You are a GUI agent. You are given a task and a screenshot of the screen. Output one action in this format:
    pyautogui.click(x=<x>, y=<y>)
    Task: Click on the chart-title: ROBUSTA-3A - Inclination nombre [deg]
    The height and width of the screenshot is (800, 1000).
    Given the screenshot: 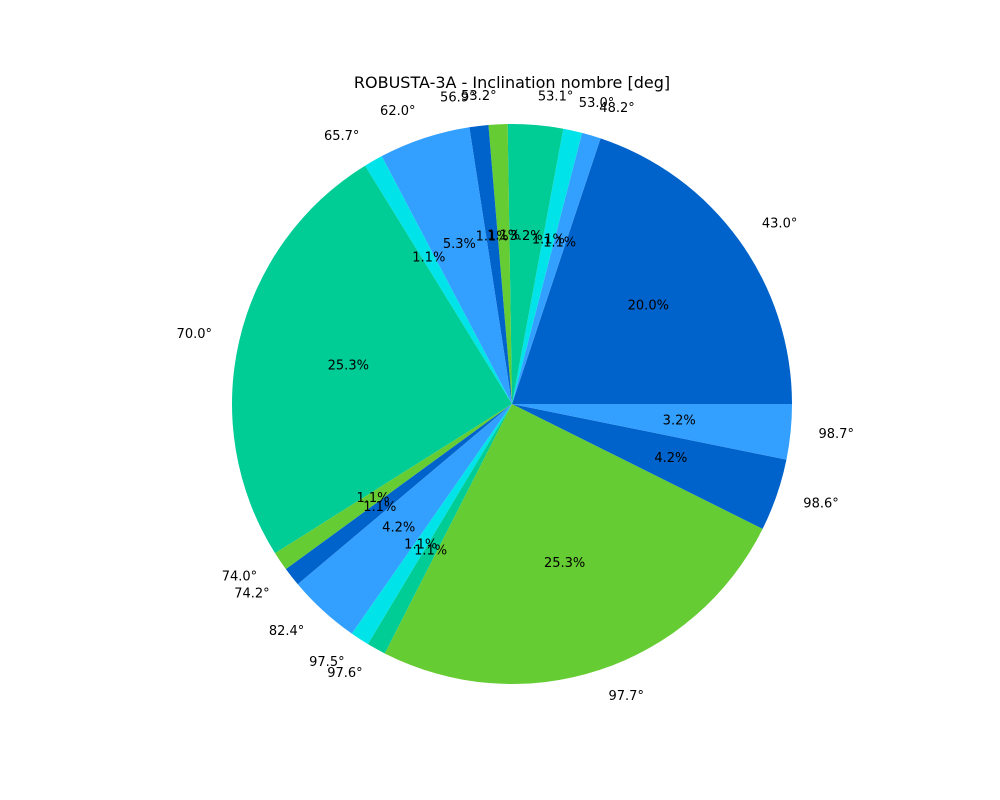 What is the action you would take?
    pyautogui.click(x=512, y=82)
    